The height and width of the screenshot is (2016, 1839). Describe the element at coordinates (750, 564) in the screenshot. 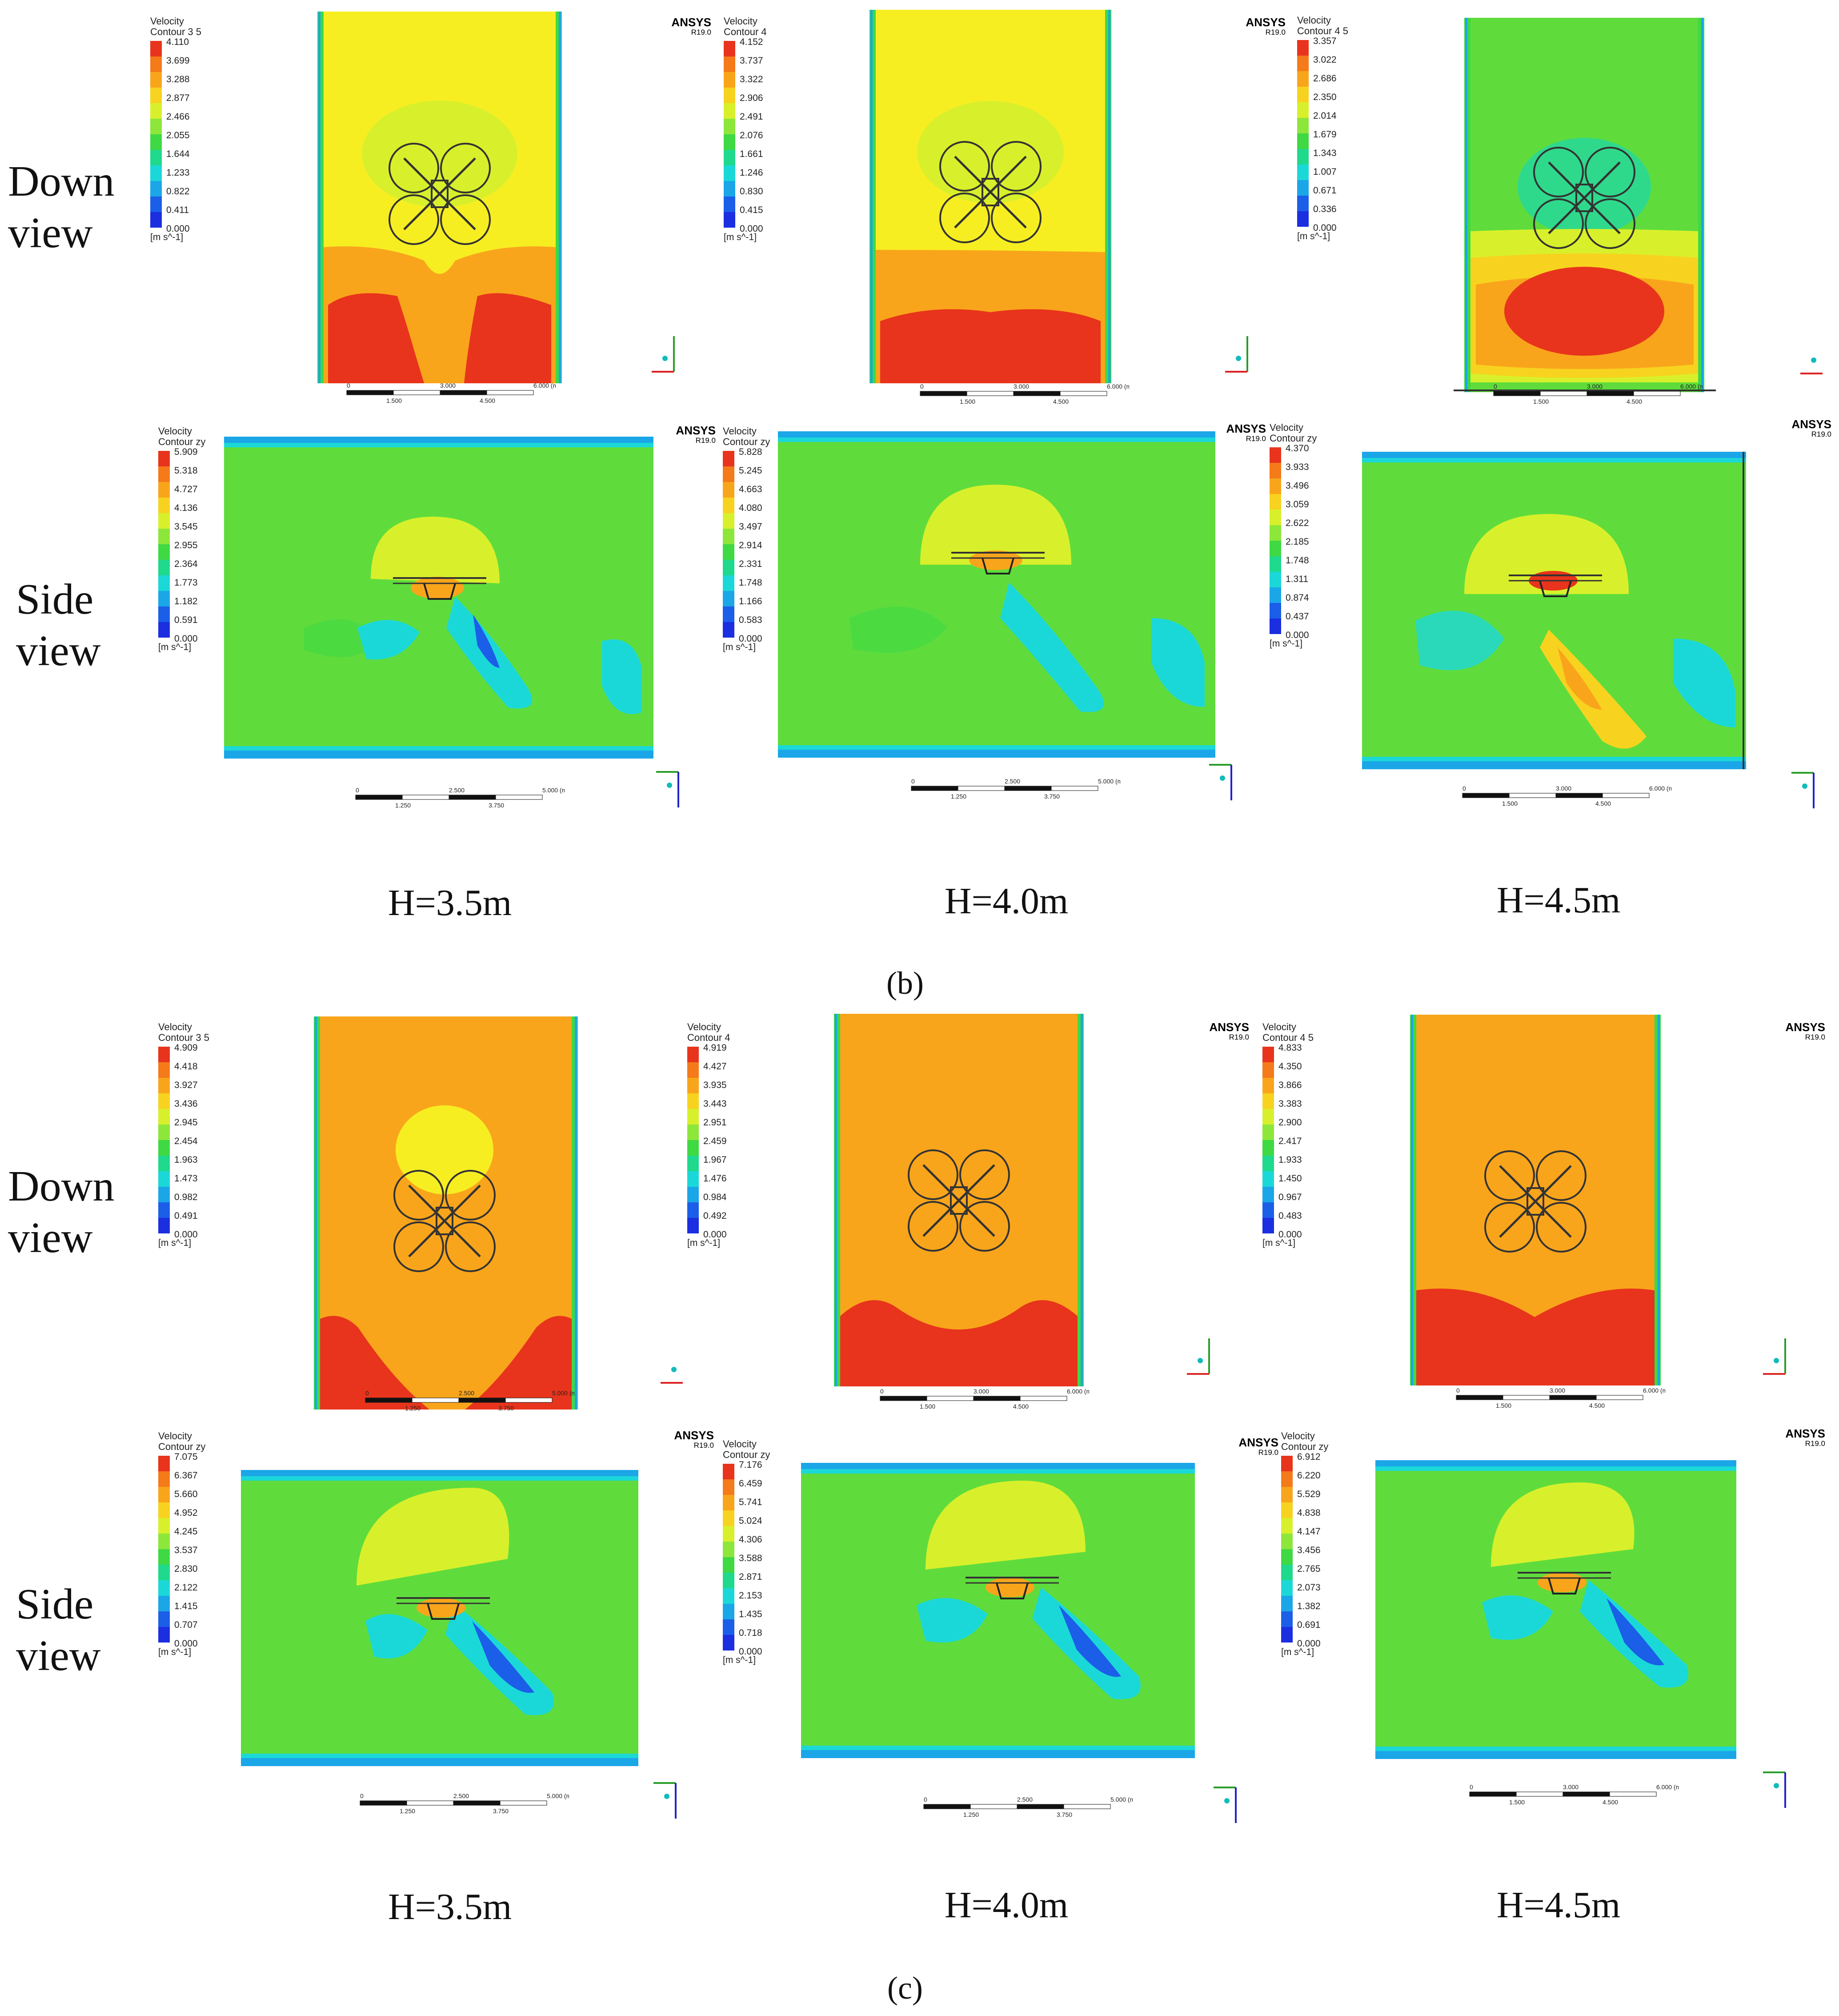

I see `legend-tick-label: 2.331` at that location.